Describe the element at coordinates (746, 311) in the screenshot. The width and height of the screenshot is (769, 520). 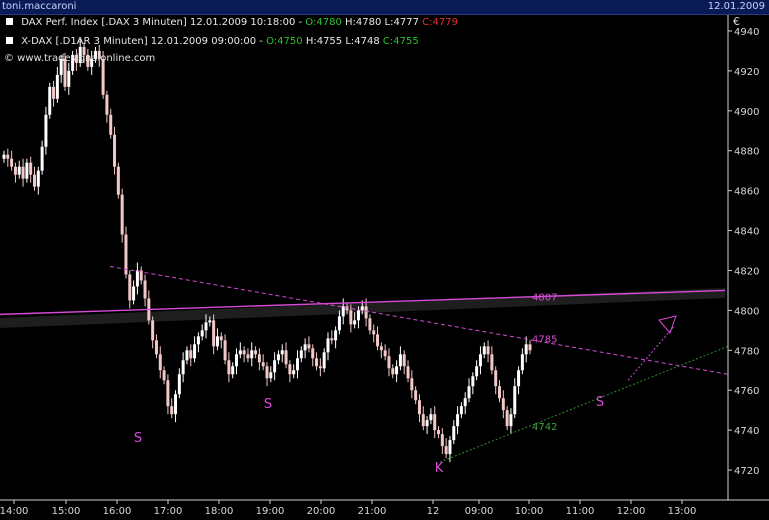
I see `y-tick-label: 4800` at that location.